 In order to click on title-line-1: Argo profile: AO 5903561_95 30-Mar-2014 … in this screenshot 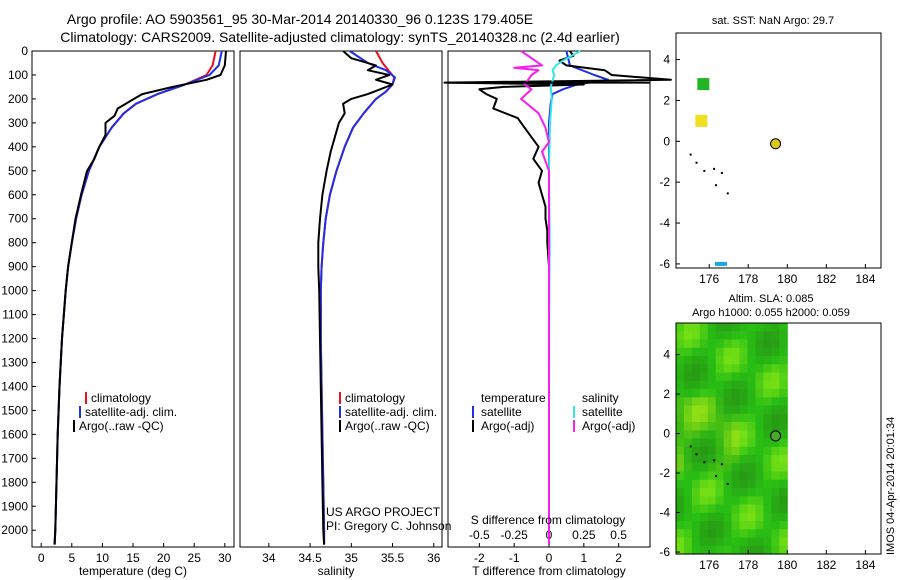, I will do `click(300, 19)`.